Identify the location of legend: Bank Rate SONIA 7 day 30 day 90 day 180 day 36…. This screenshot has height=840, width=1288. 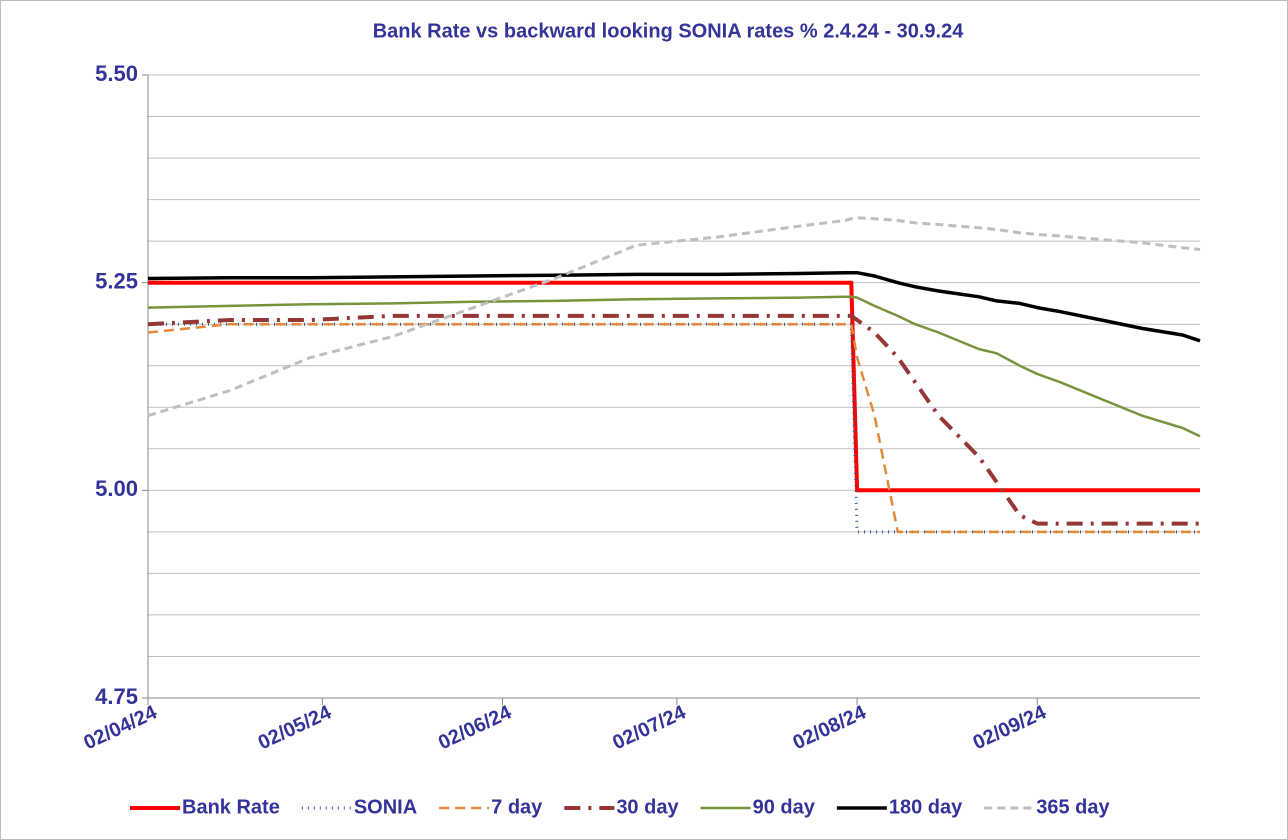
(620, 807).